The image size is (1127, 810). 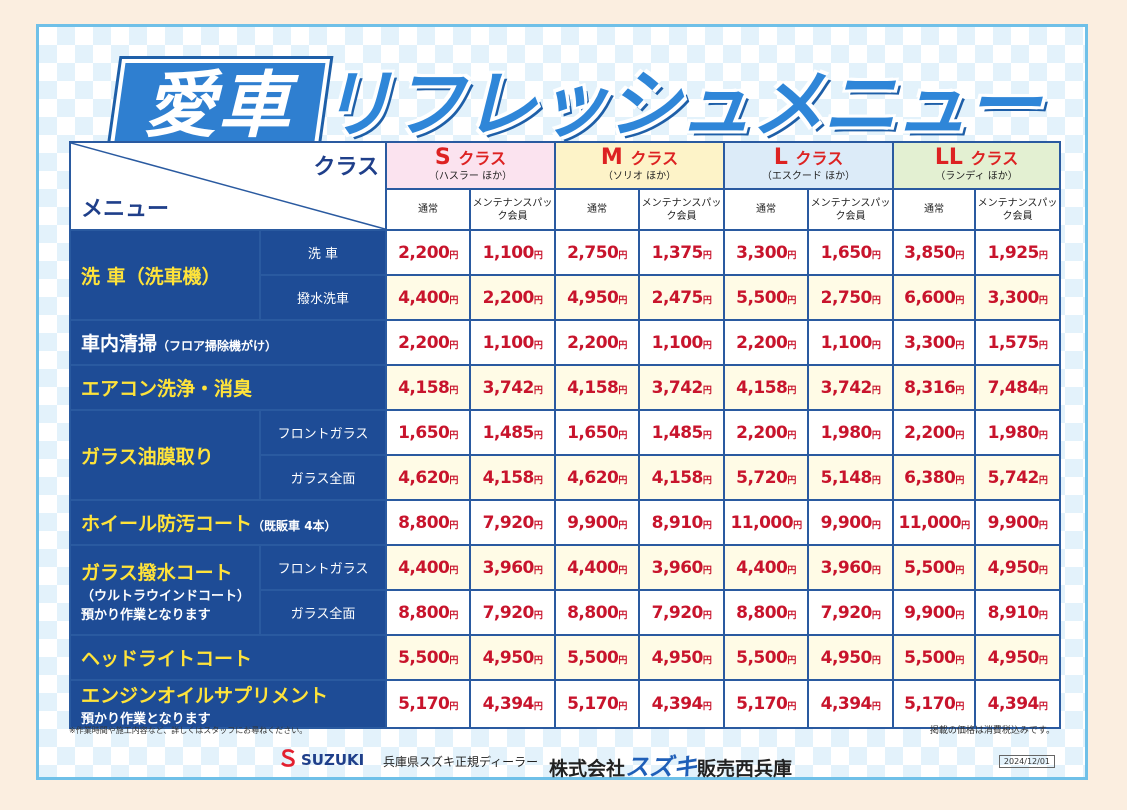 I want to click on menu-name: ホイール防汚コート（既販車 4本）, so click(x=228, y=522).